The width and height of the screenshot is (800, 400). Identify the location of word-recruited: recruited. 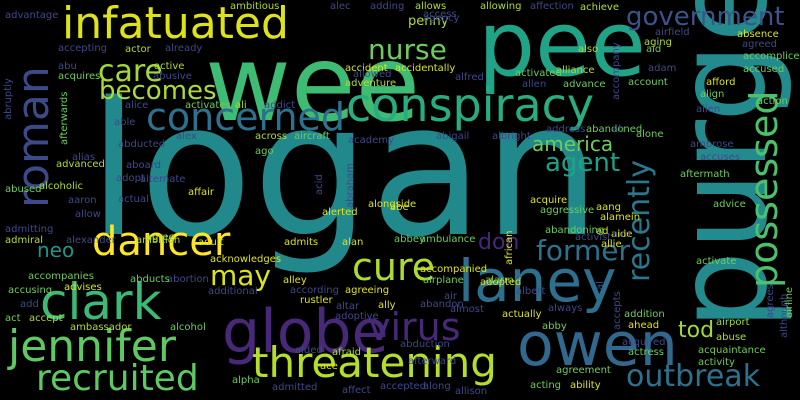
(117, 378).